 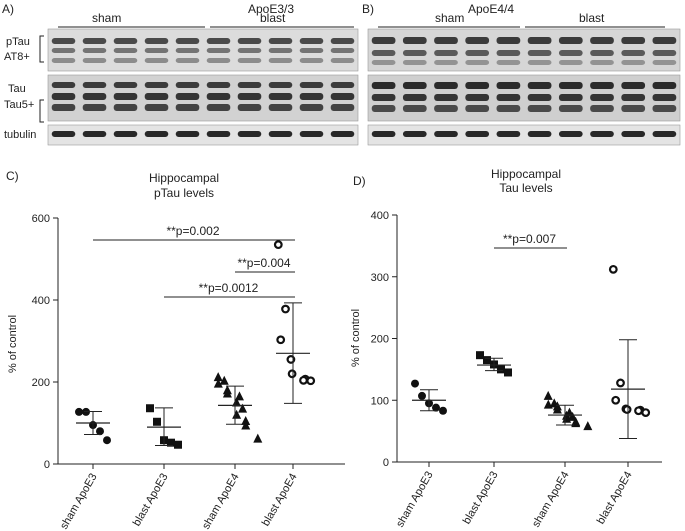 I want to click on x-tick-label: sham ApoE3, so click(x=415, y=500).